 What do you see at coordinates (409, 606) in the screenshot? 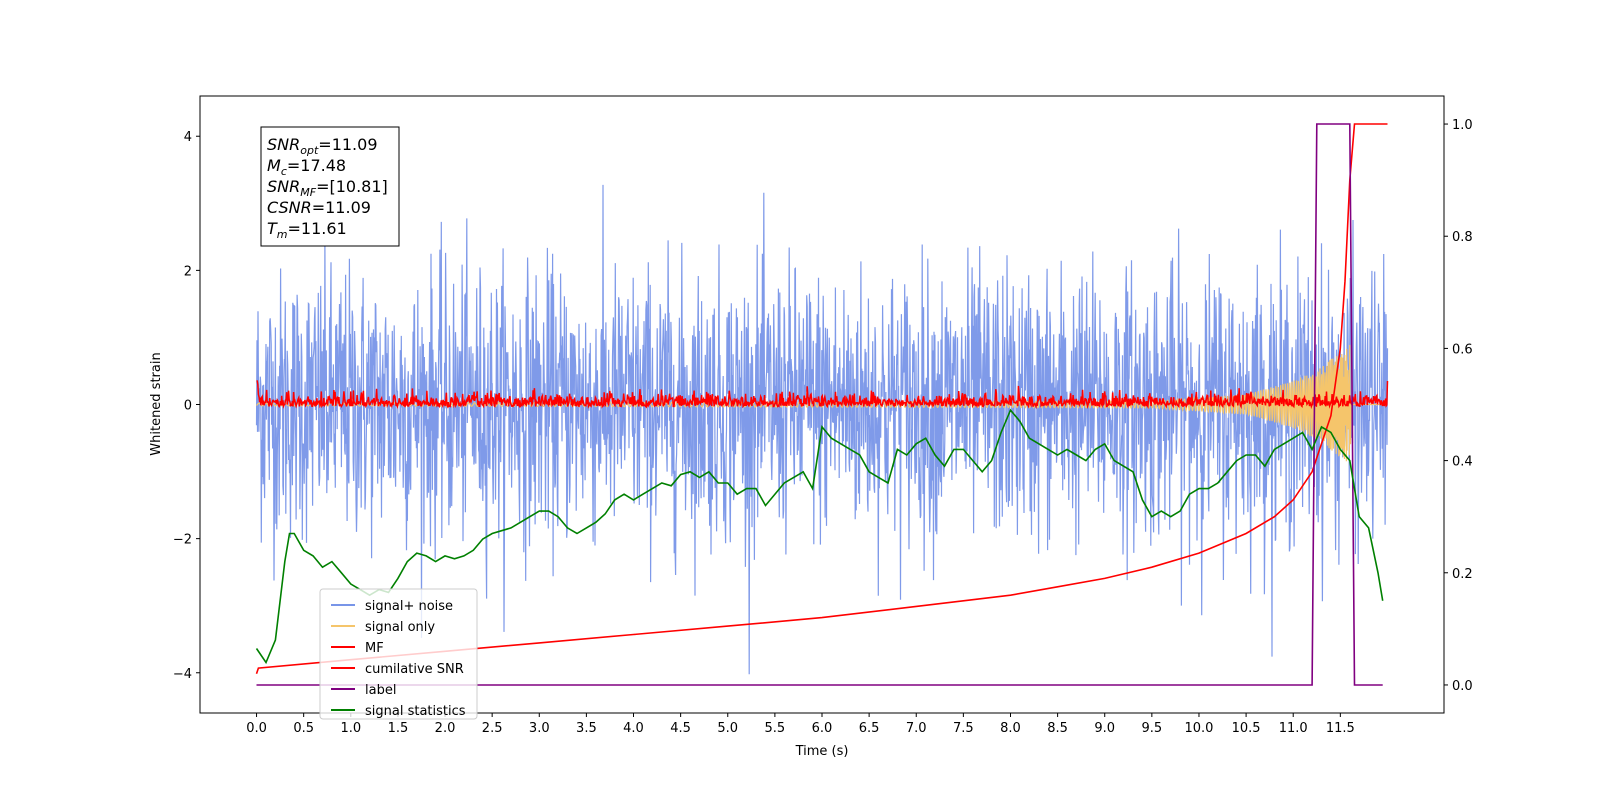
I see `legend-label: signal+ noise` at bounding box center [409, 606].